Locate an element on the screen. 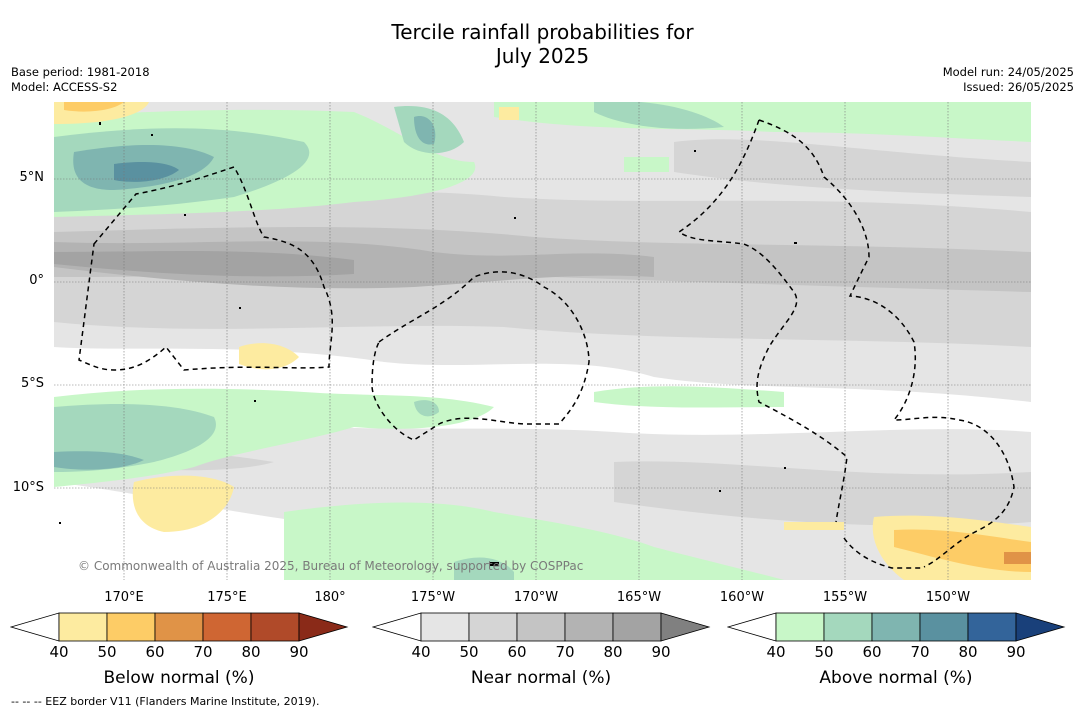 The image size is (1085, 713). cb-above-tick-50: 50 is located at coordinates (824, 652).